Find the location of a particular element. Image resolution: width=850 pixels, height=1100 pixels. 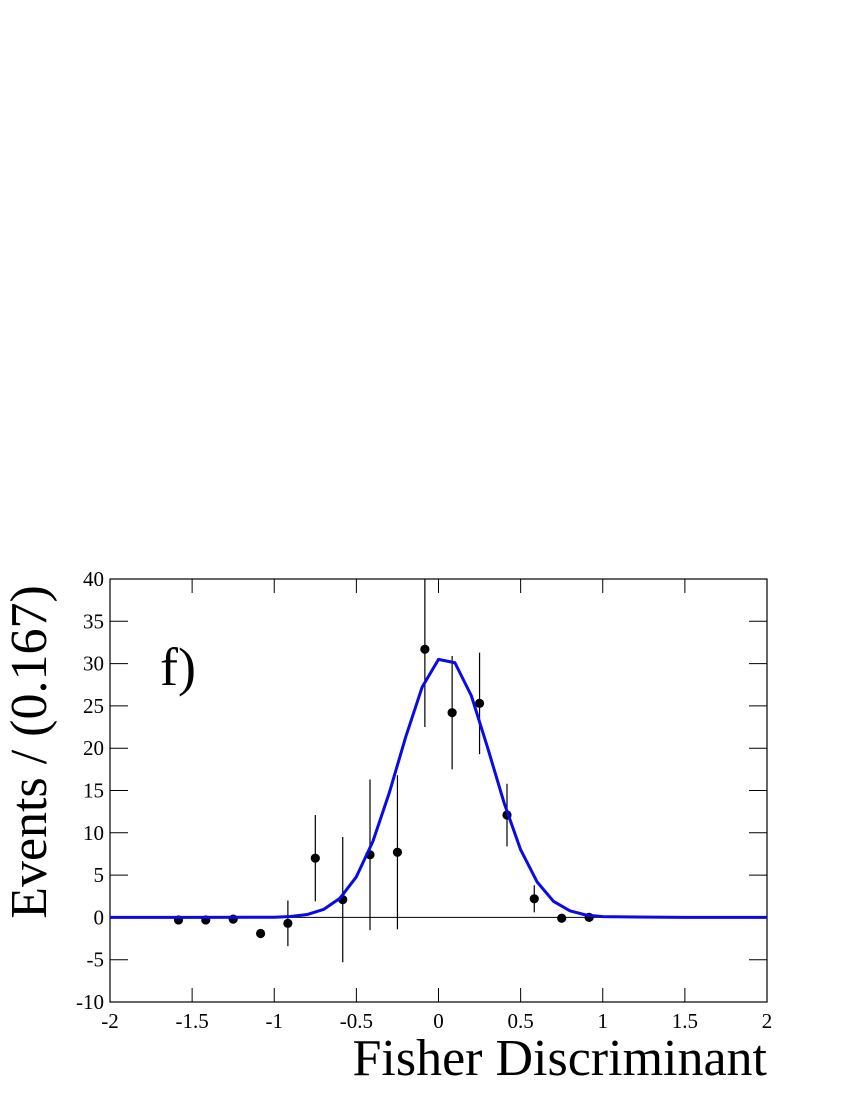

y-tick-label: 0 is located at coordinates (99, 917).